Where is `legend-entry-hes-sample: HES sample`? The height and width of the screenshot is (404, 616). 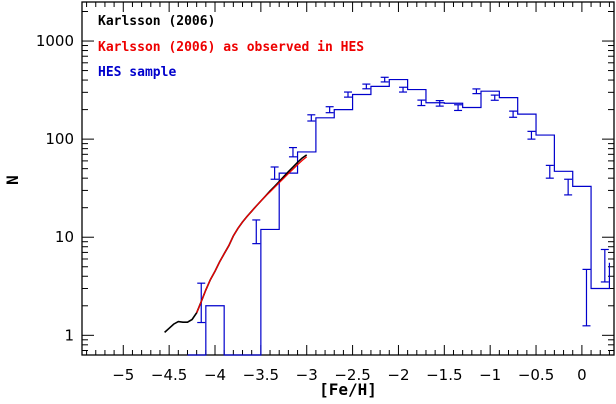 legend-entry-hes-sample: HES sample is located at coordinates (137, 72).